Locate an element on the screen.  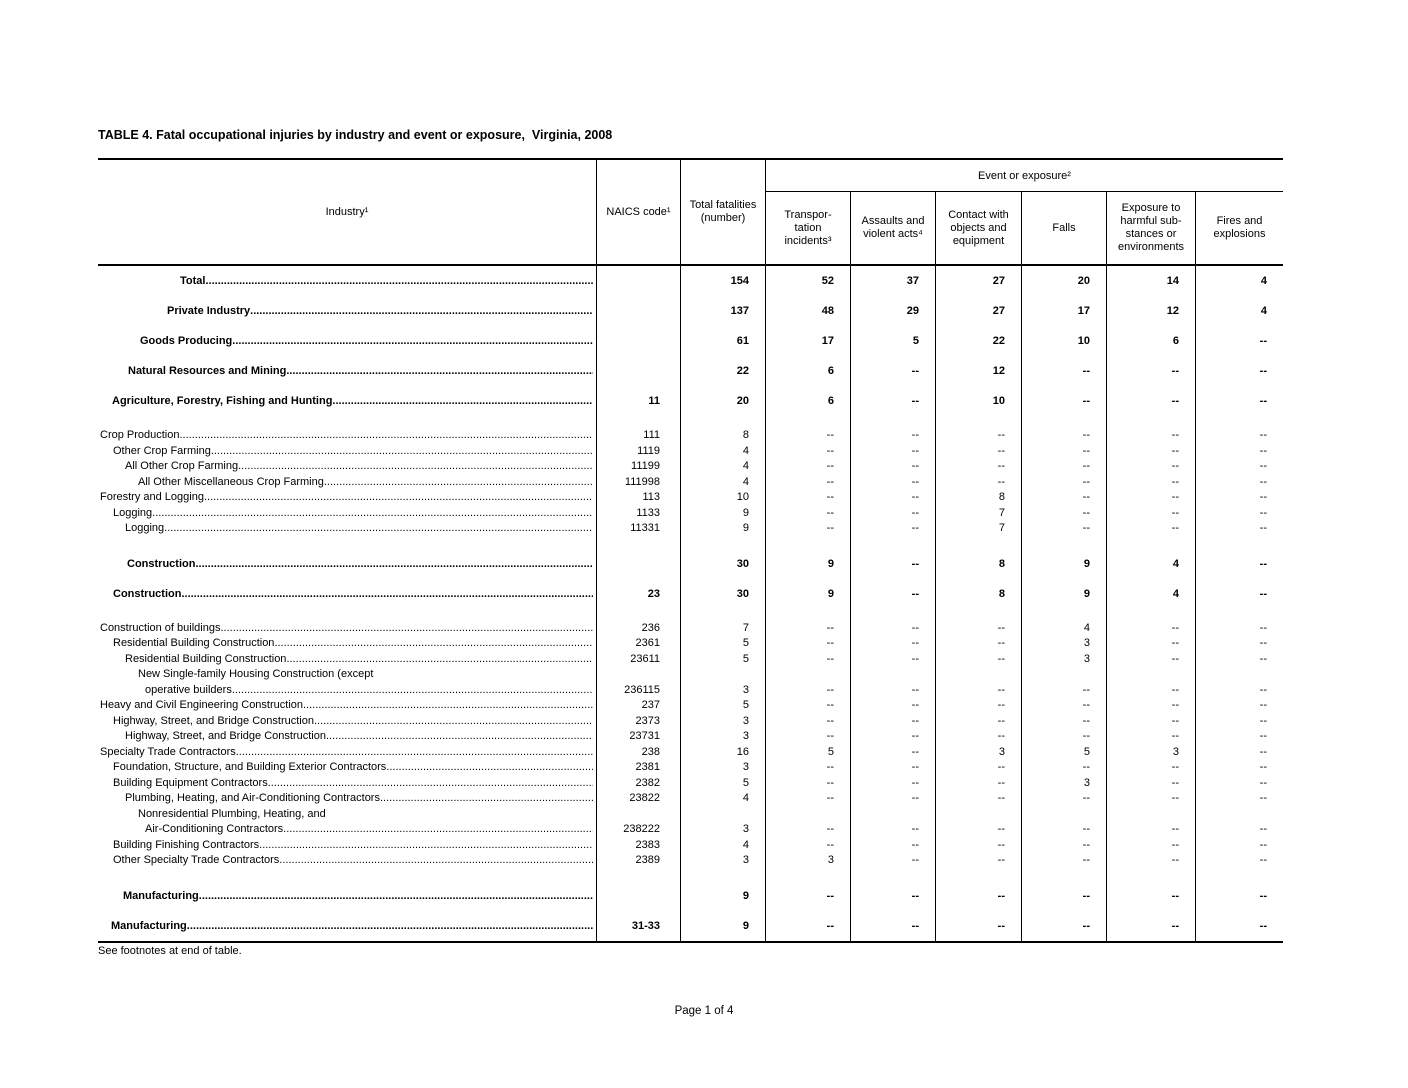
industry-cell is located at coordinates (347, 874).